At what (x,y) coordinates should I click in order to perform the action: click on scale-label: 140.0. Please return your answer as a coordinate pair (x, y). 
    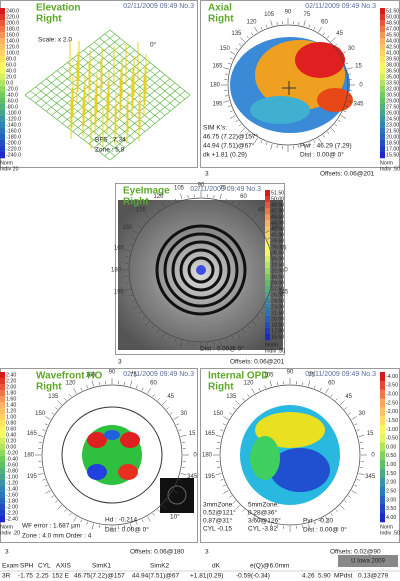
    Looking at the image, I should click on (12, 41).